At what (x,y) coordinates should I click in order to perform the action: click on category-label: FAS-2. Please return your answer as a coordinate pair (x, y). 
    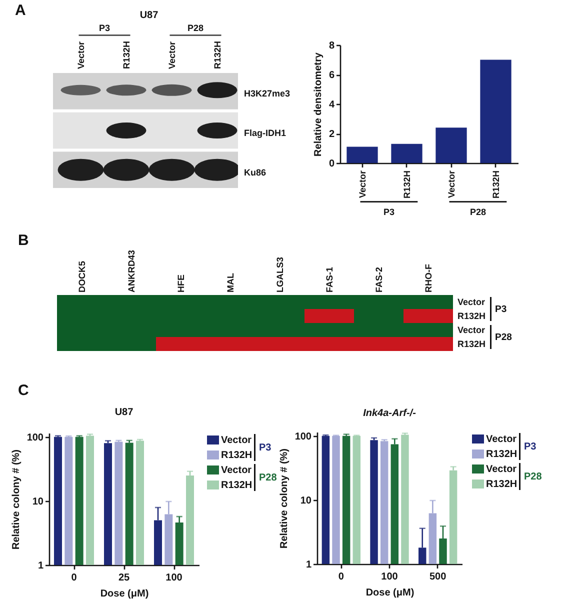
    Looking at the image, I should click on (379, 279).